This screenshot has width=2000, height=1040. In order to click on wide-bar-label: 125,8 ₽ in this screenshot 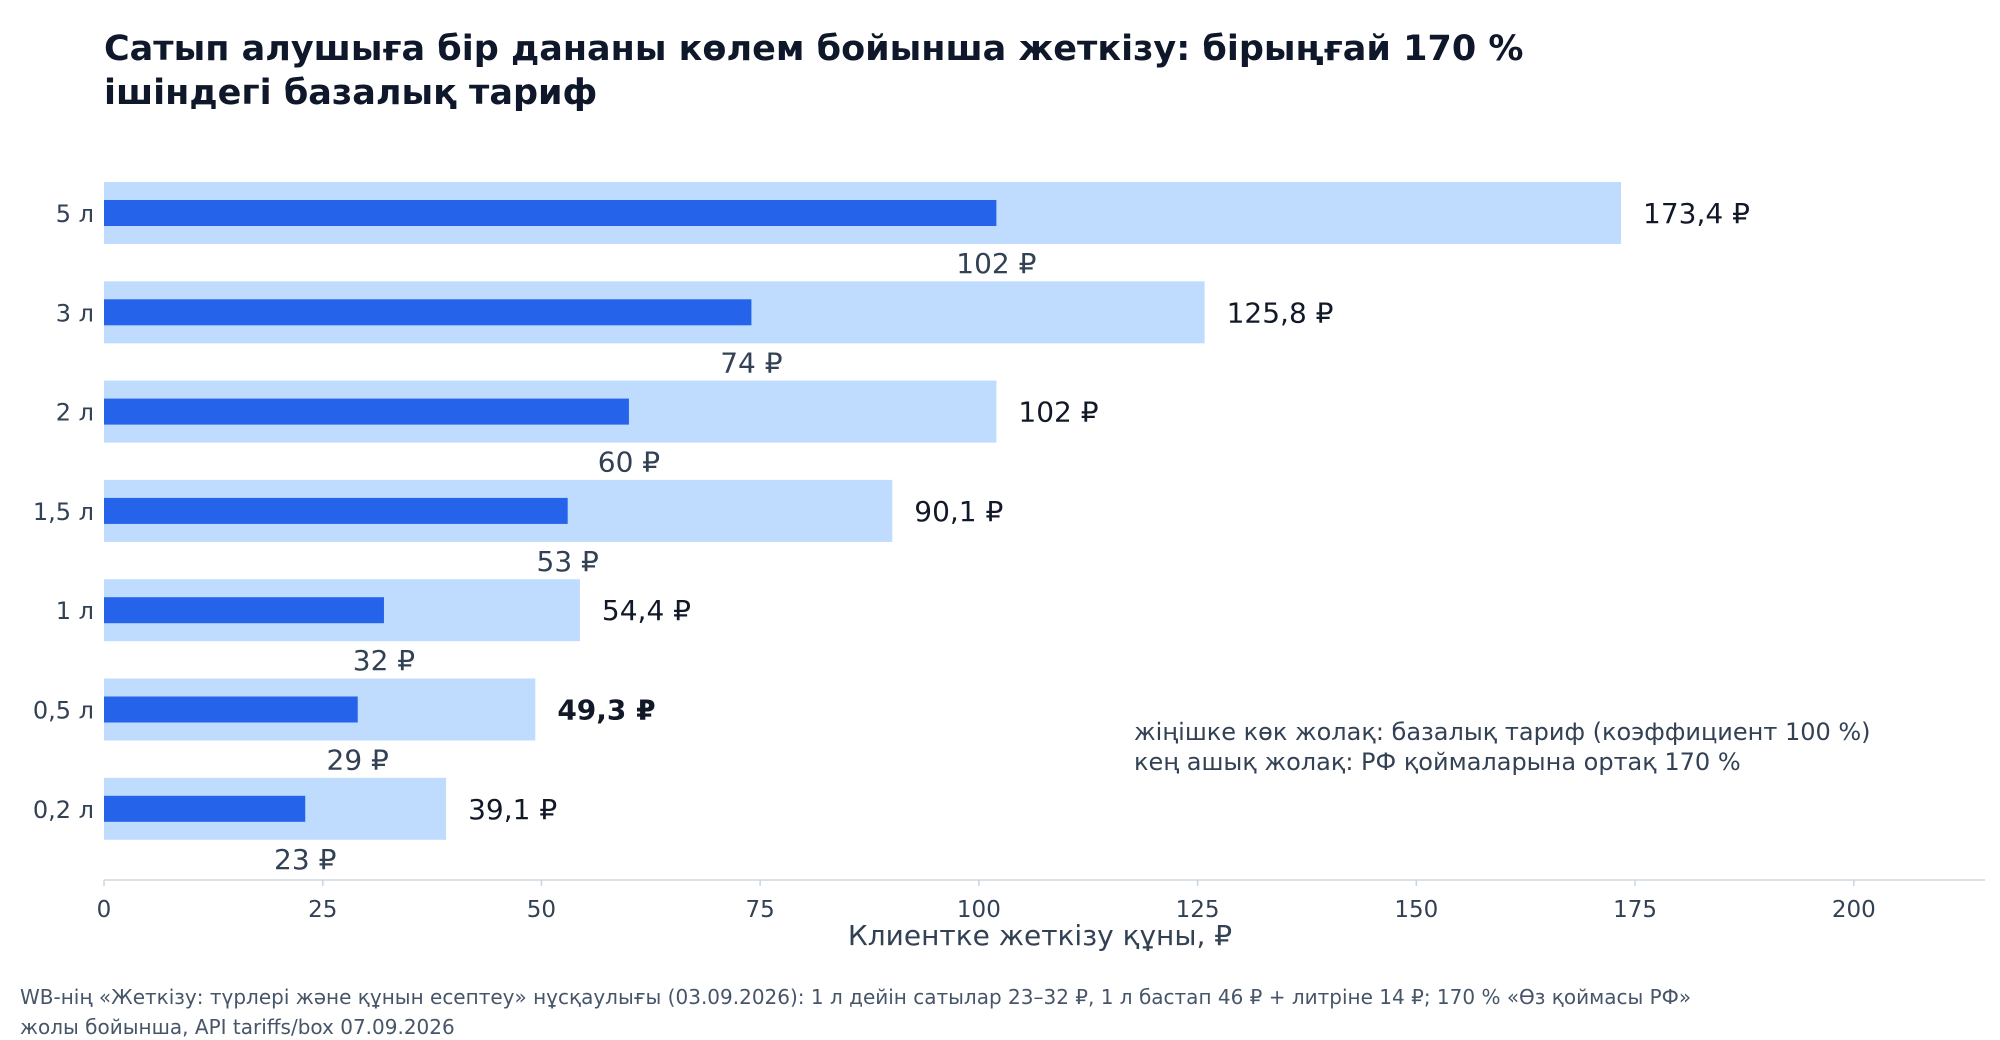, I will do `click(1280, 312)`.